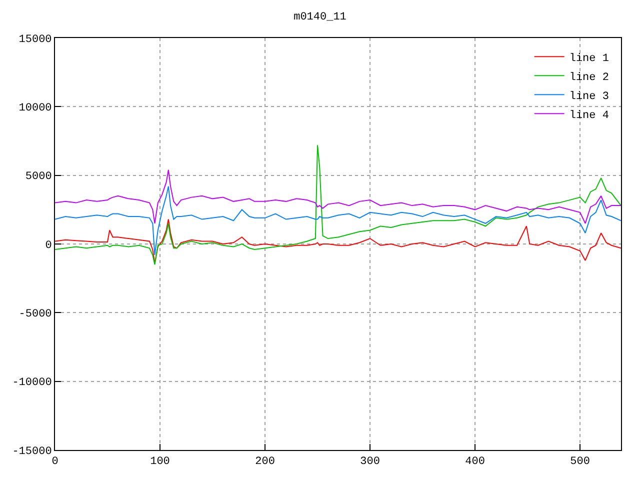 The image size is (640, 480). Describe the element at coordinates (38, 177) in the screenshot. I see `y-tick-label: 5000` at that location.